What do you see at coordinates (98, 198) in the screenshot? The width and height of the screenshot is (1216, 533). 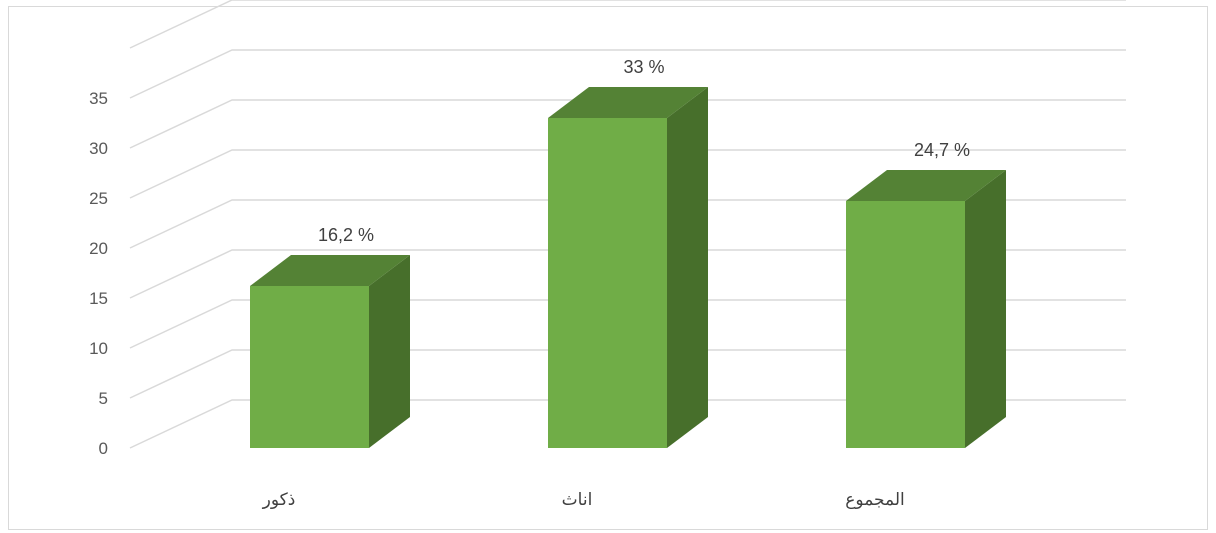 I see `y-tick-label: 25` at bounding box center [98, 198].